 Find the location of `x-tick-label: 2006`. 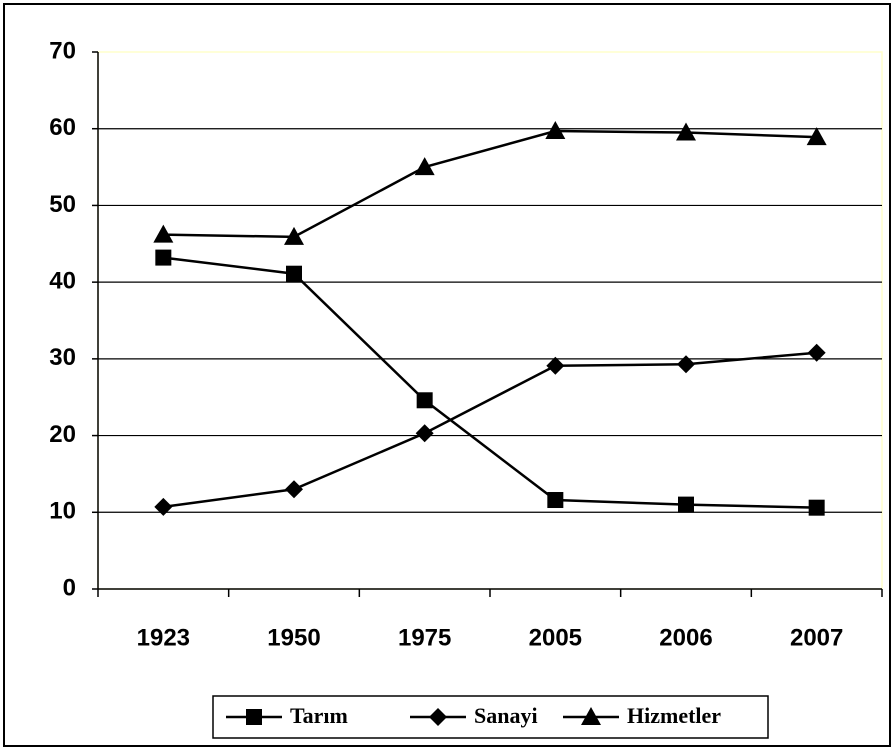

x-tick-label: 2006 is located at coordinates (685, 637).